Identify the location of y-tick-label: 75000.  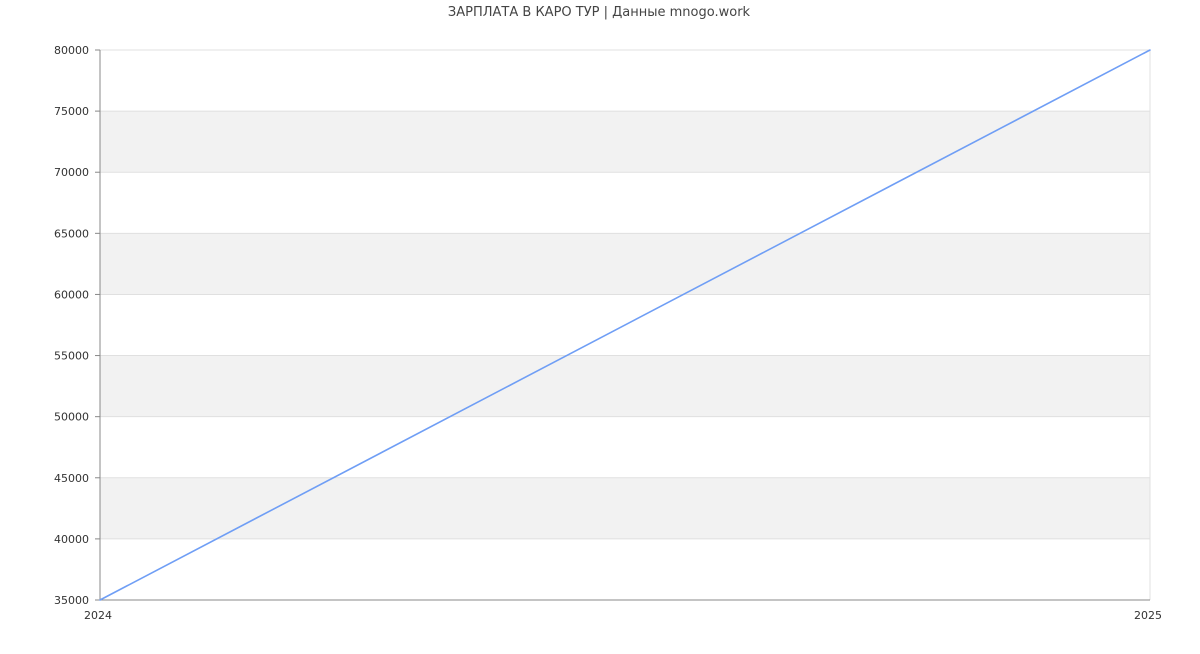
(71, 111).